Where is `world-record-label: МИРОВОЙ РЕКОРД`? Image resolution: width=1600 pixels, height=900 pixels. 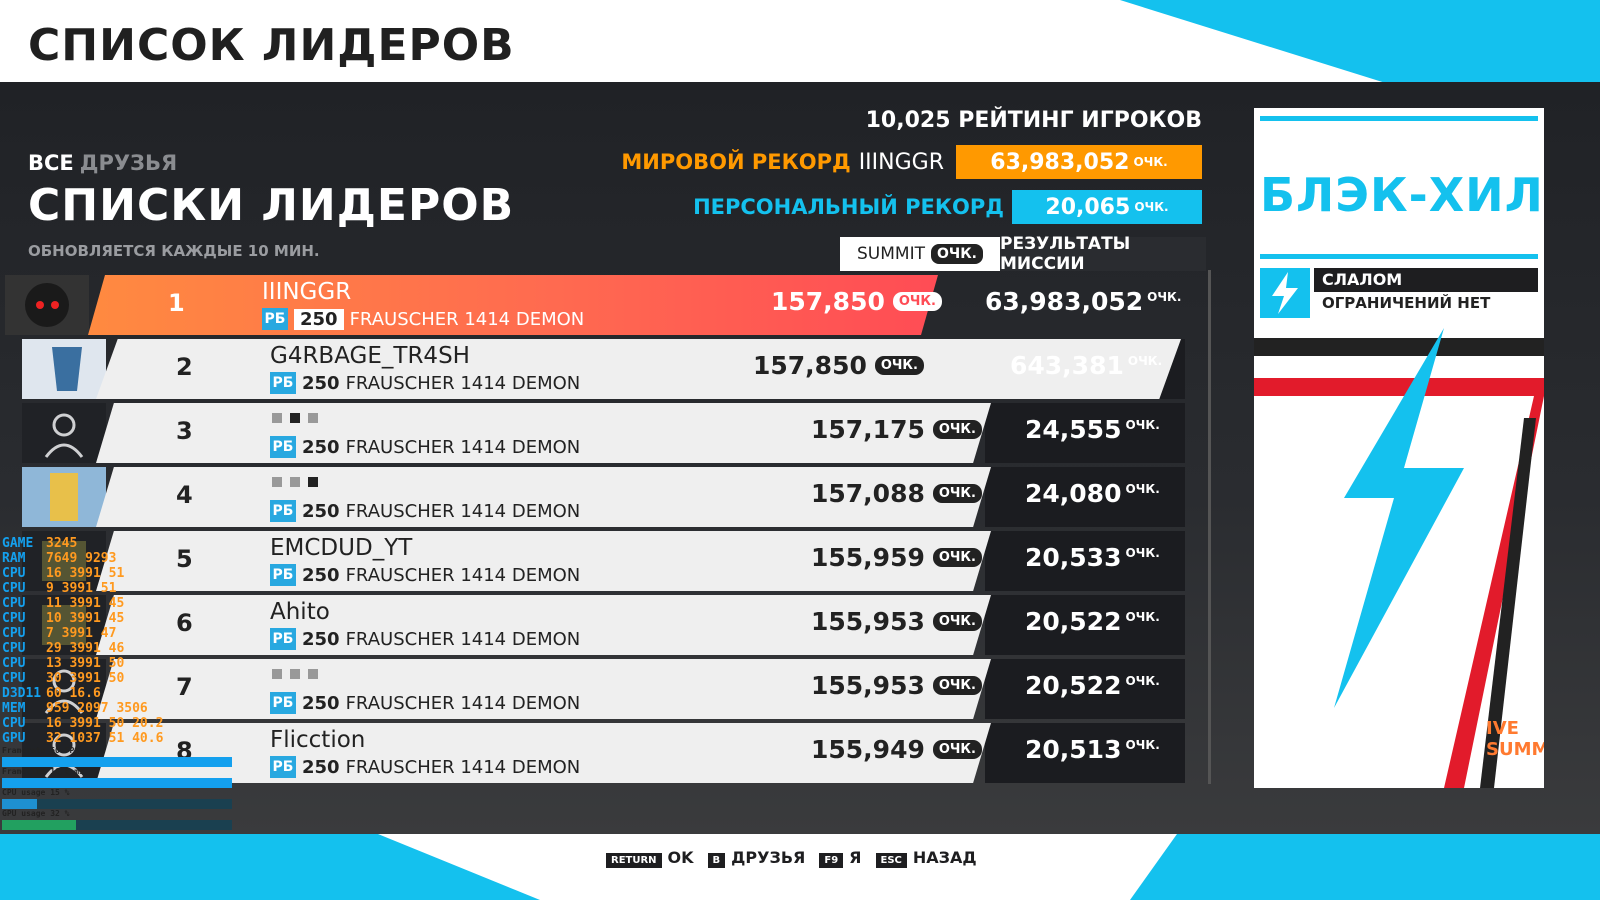 world-record-label: МИРОВОЙ РЕКОРД is located at coordinates (736, 162).